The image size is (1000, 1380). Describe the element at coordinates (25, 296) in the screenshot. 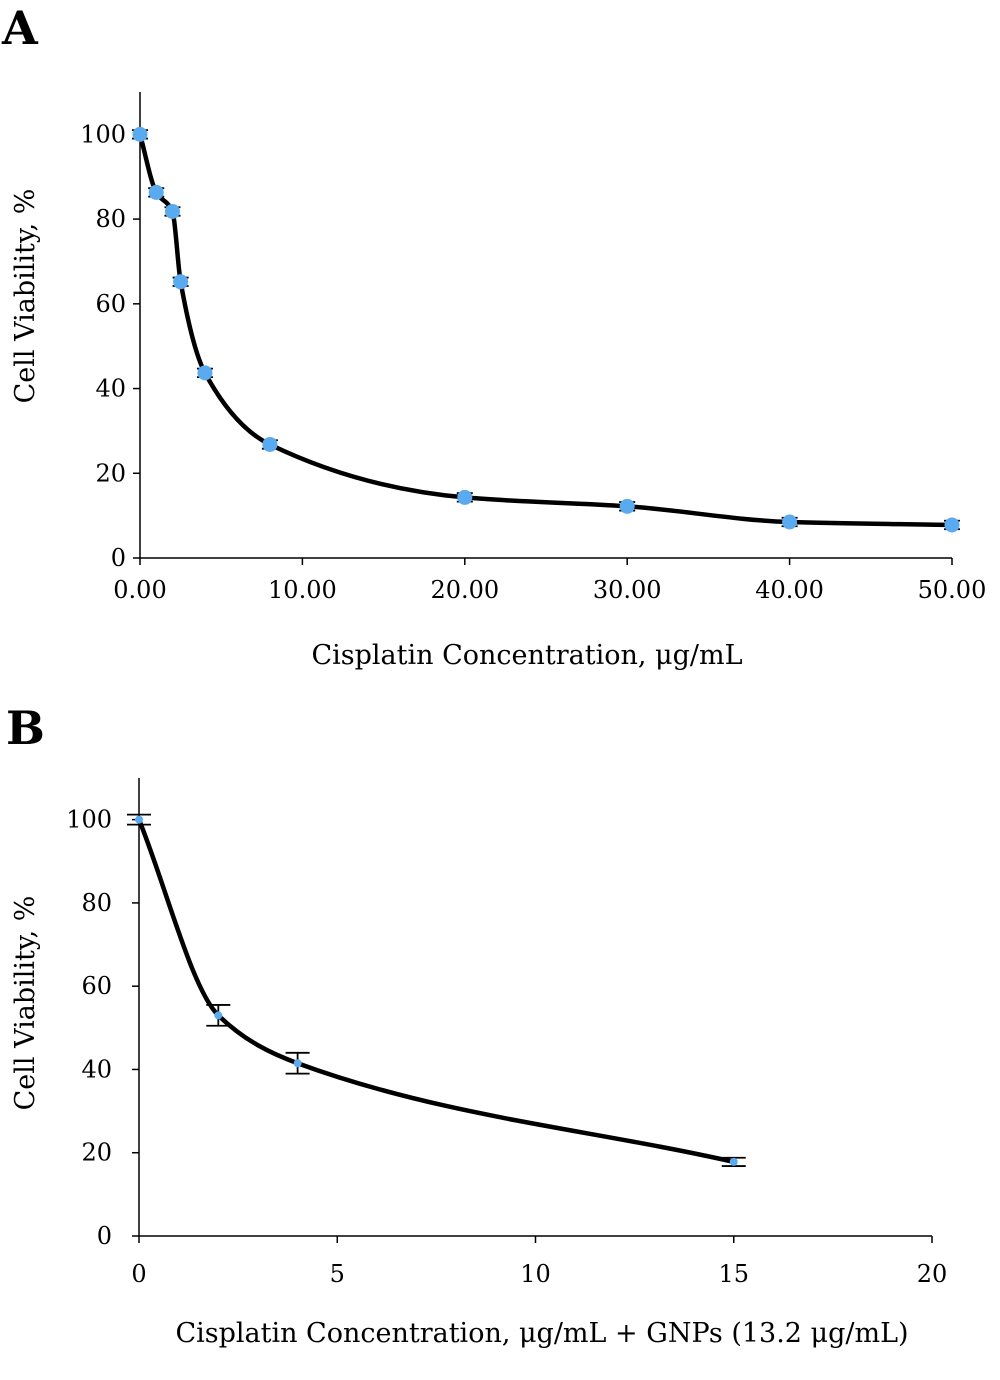

I see `panel-a-y-axis-title: Cell Viability, %` at that location.